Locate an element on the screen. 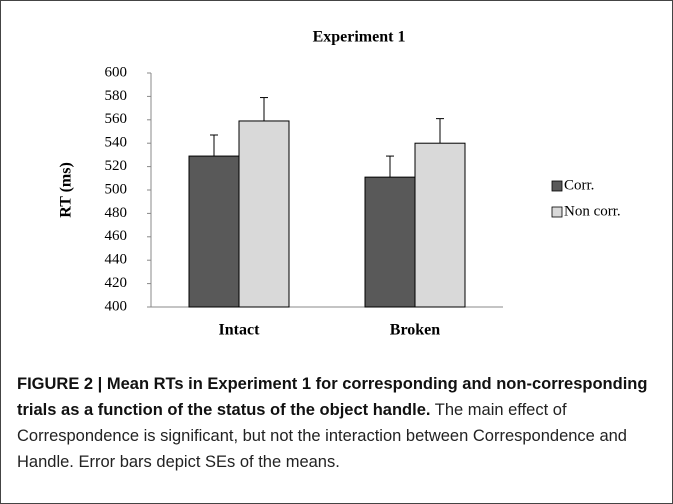 Image resolution: width=673 pixels, height=504 pixels. y-tick-label: 440 is located at coordinates (116, 260).